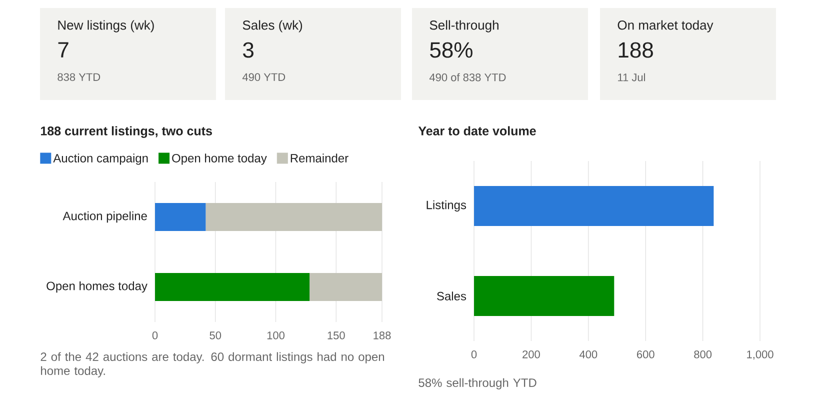  Describe the element at coordinates (635, 50) in the screenshot. I see `text: 188` at that location.